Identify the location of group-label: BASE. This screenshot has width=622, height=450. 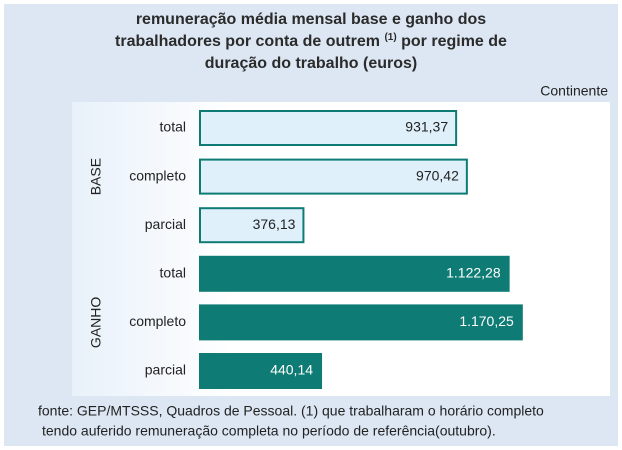
(96, 176).